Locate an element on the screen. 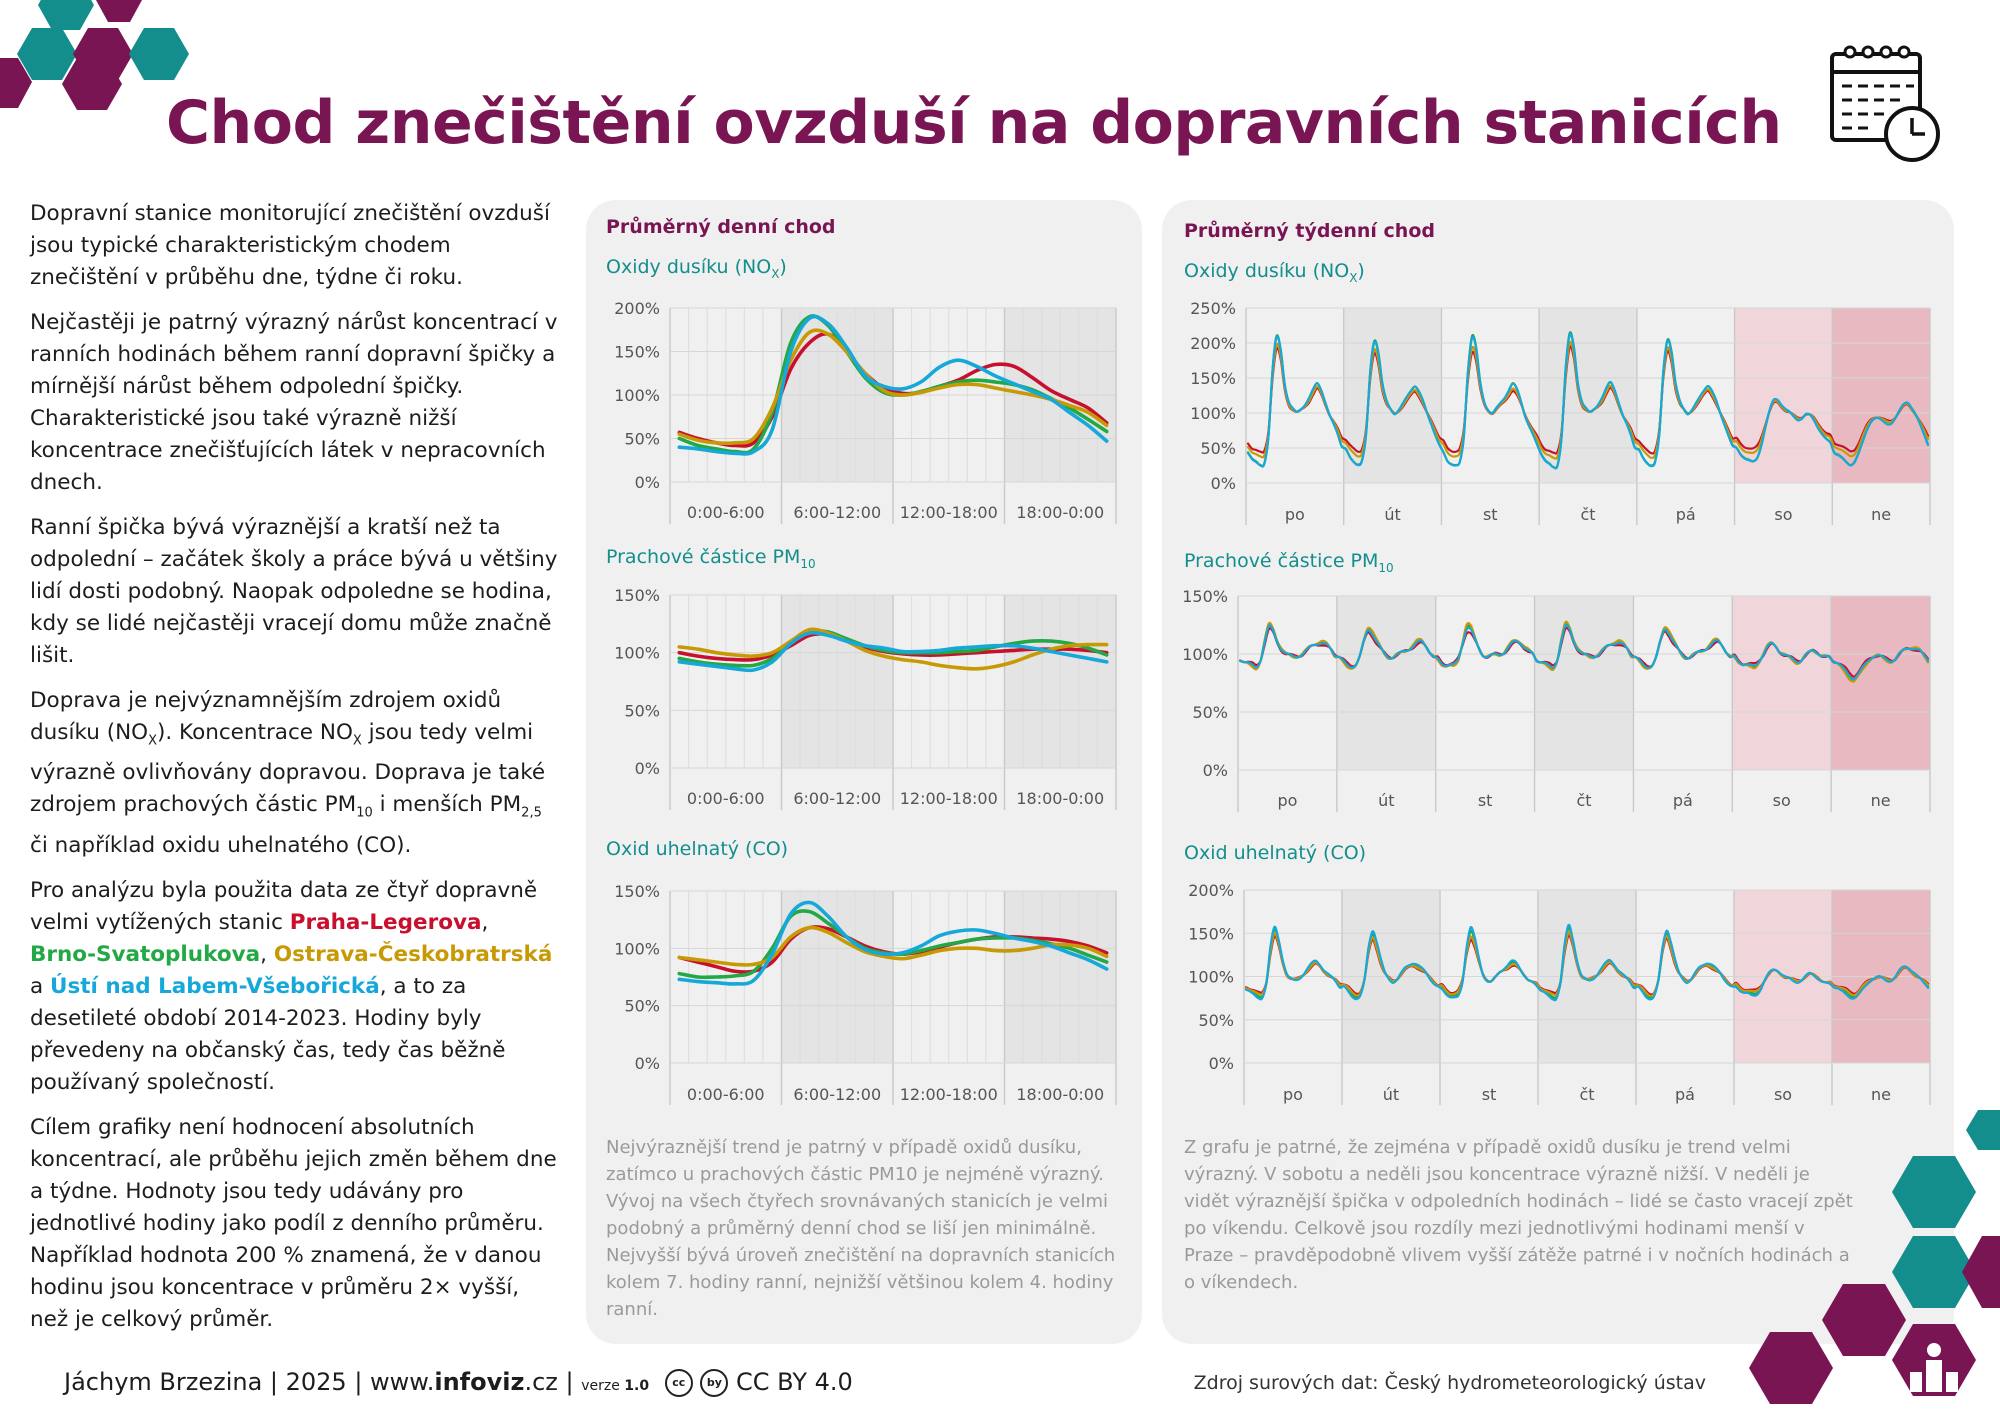 The width and height of the screenshot is (2000, 1414). infoviz-logo-icon is located at coordinates (1934, 1367).